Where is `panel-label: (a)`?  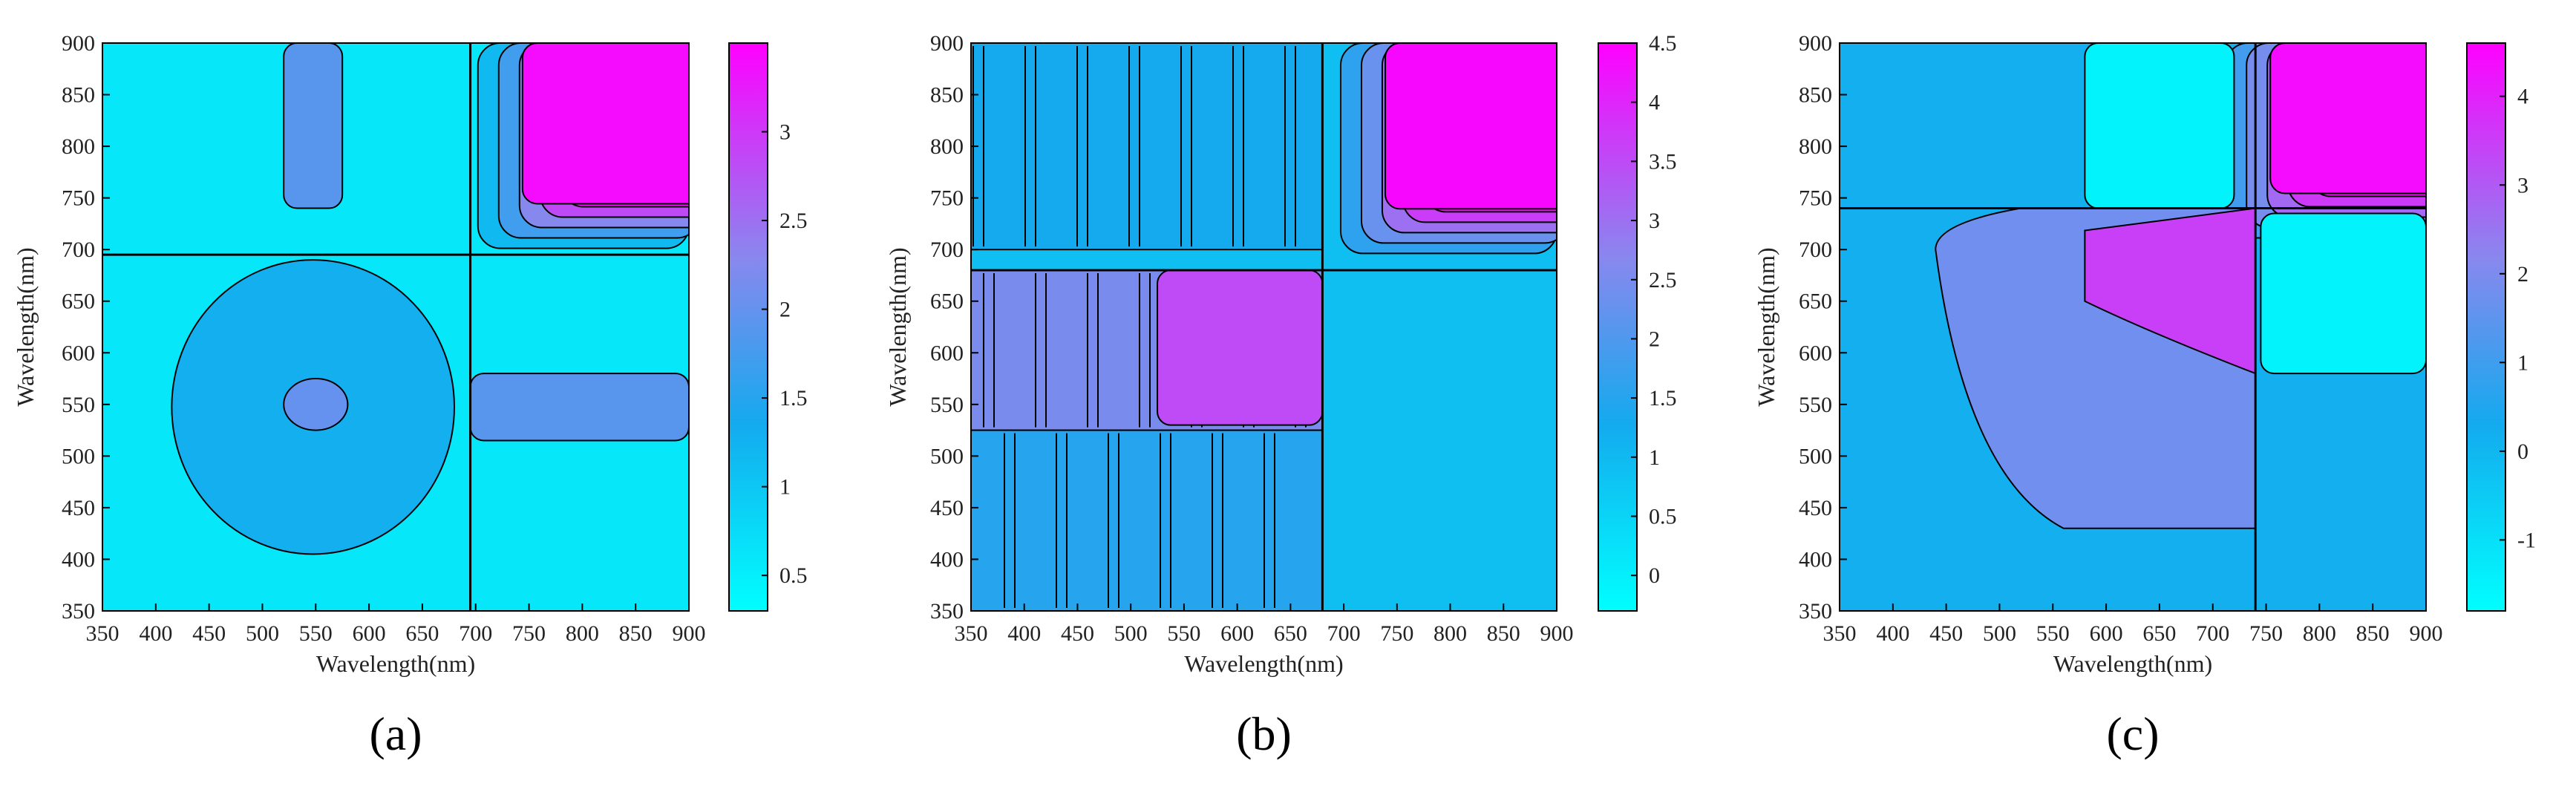
panel-label: (a) is located at coordinates (395, 733).